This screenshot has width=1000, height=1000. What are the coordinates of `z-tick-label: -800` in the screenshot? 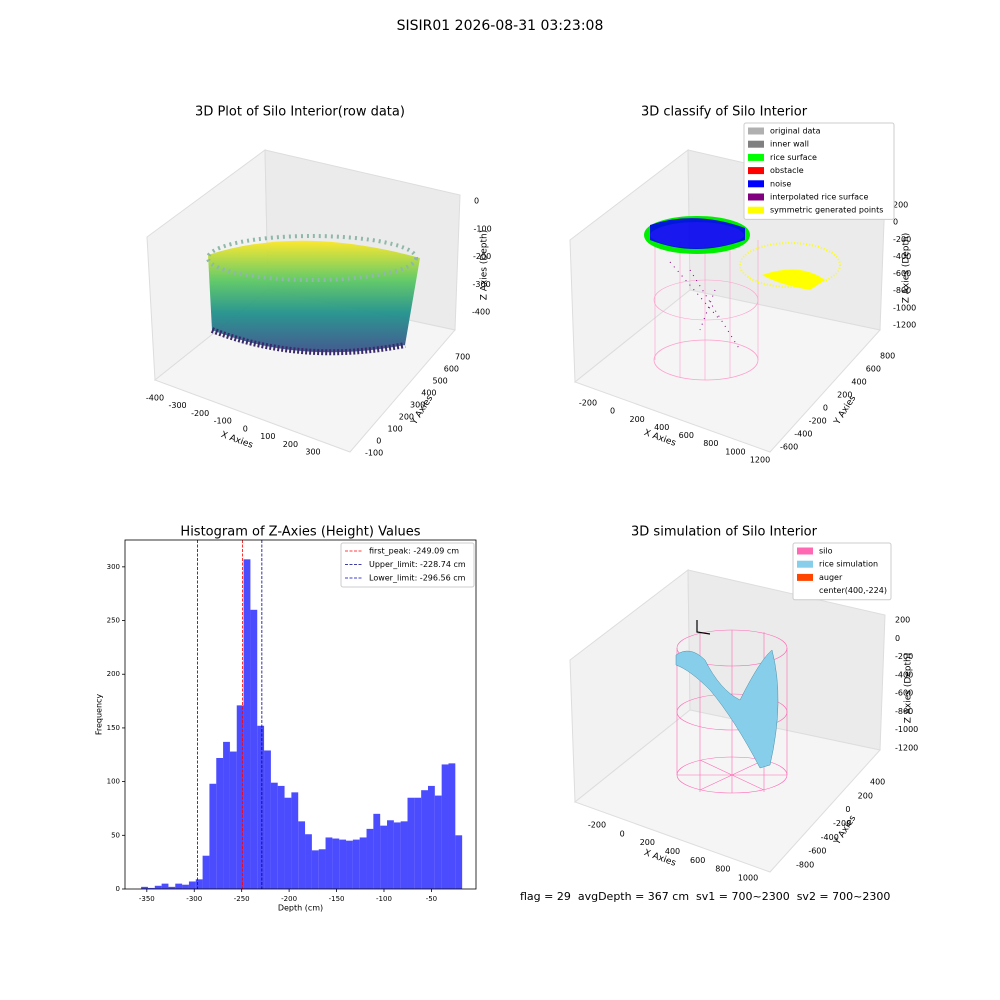 It's located at (904, 711).